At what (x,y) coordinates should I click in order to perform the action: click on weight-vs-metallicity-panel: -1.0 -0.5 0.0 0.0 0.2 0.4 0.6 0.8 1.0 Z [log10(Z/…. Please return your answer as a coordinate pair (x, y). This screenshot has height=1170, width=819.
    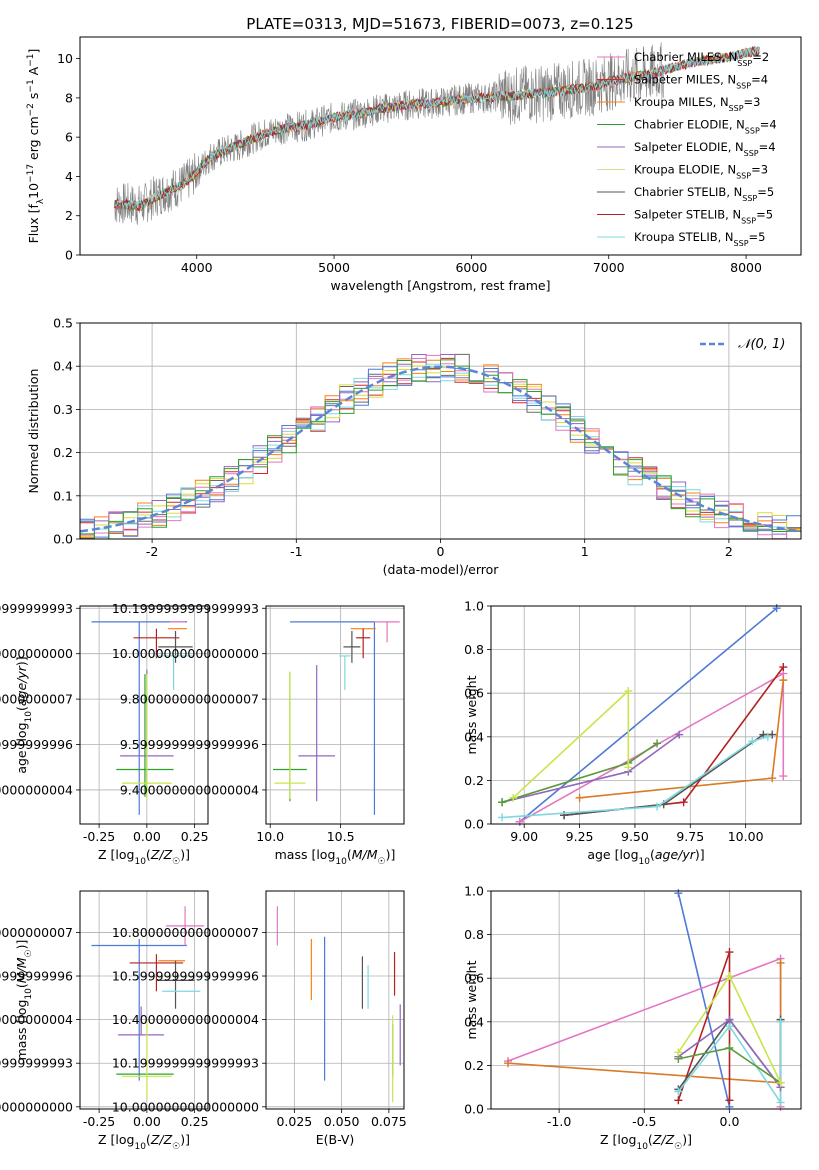
    Looking at the image, I should click on (633, 1018).